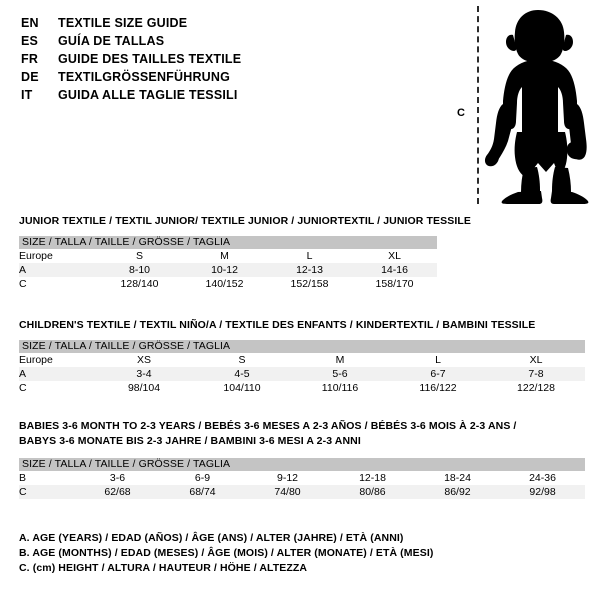  I want to click on table-row: C 128/140 140/152 152/158 158/170, so click(228, 284).